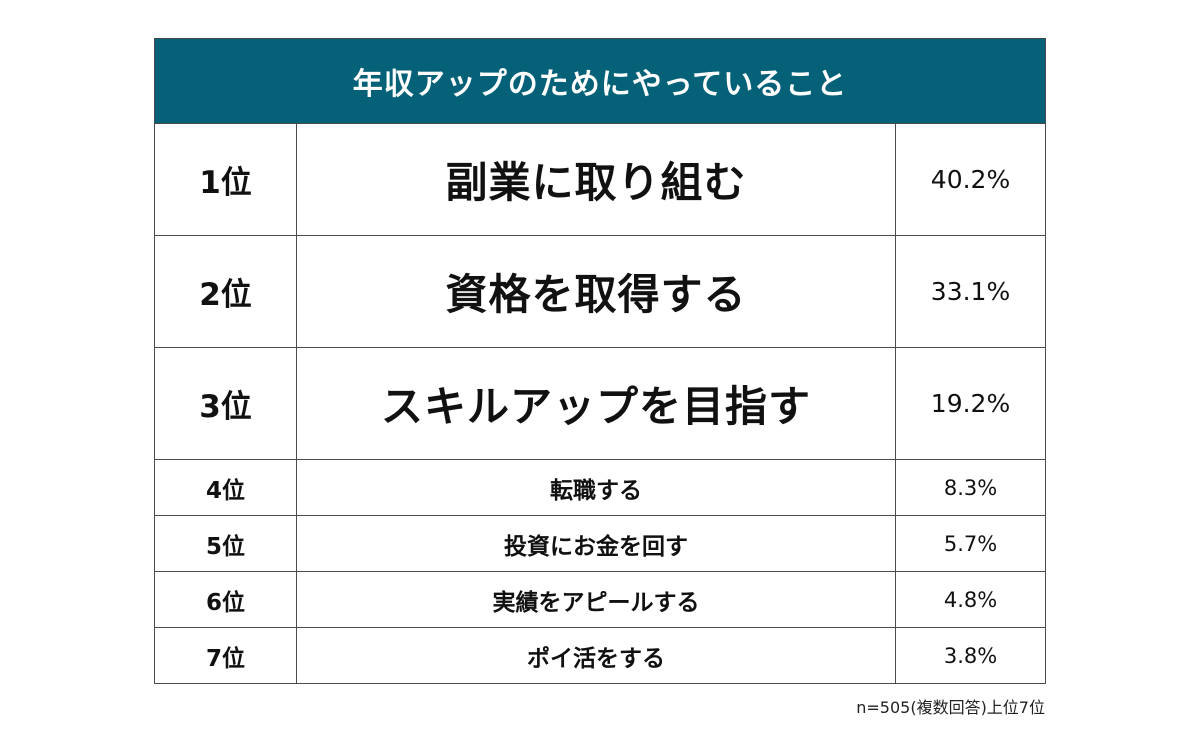 This screenshot has width=1200, height=740. I want to click on table-row: 3位 スキルアップを目指す 19.2%, so click(600, 403).